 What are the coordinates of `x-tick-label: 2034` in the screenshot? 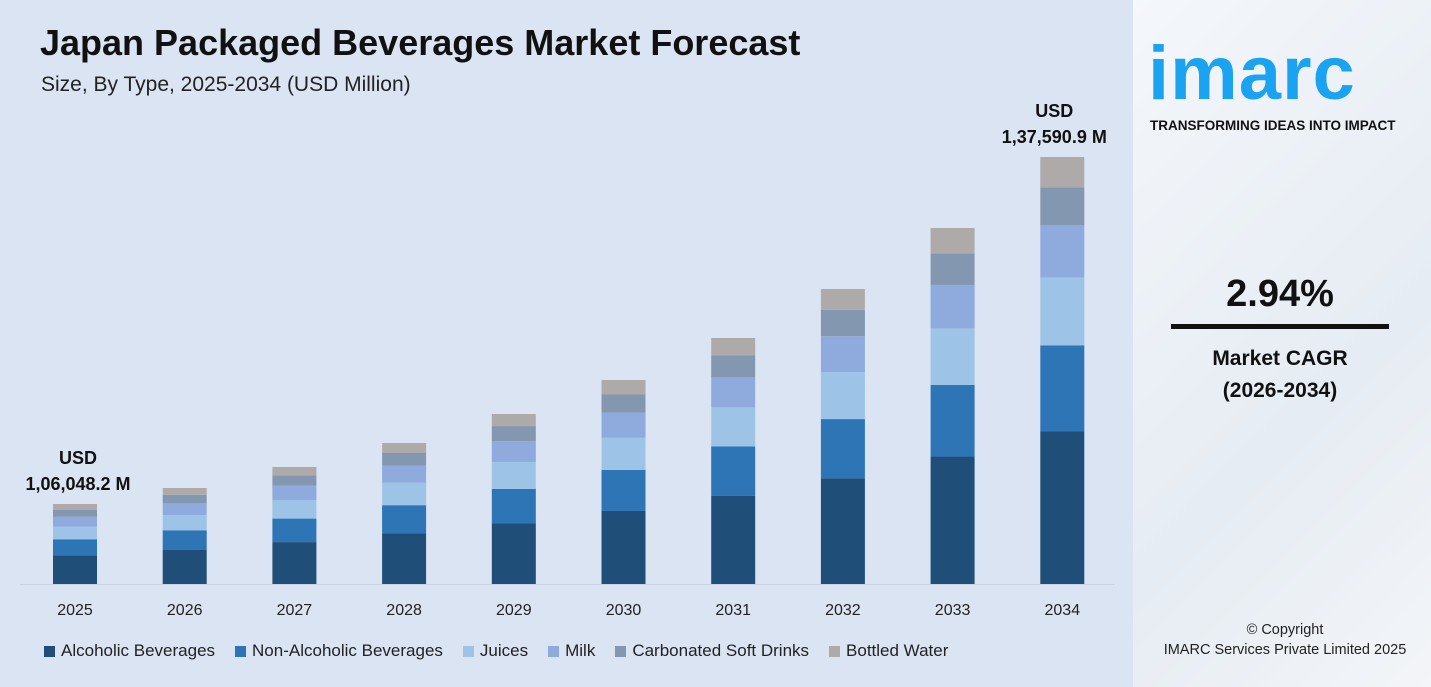 It's located at (1063, 610).